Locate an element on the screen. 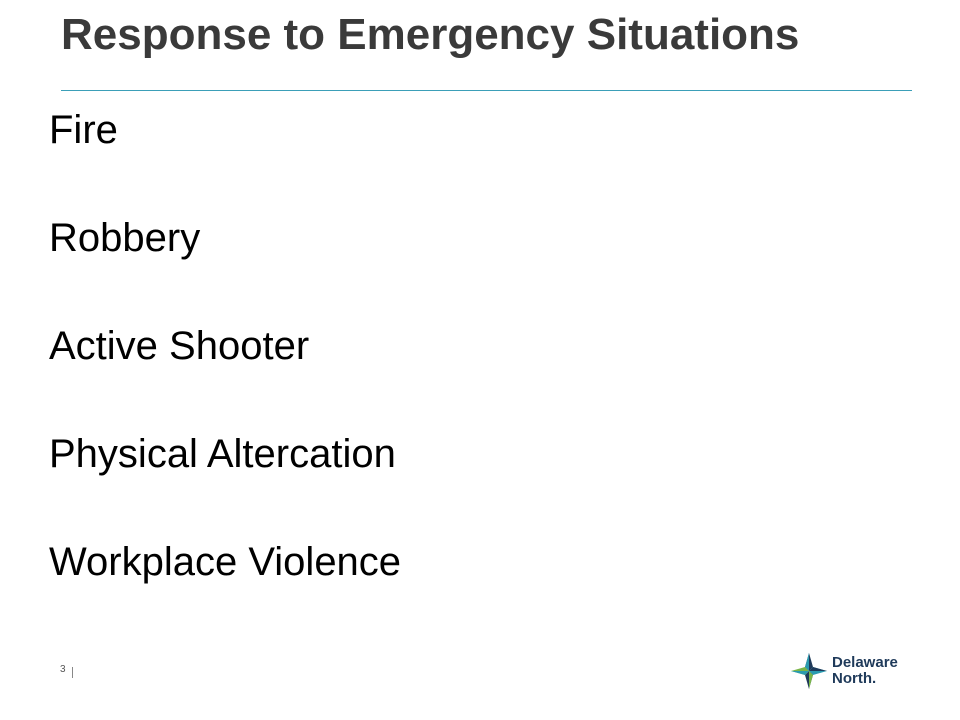  delaware-north-logo: Delaware North. is located at coordinates (850, 672).